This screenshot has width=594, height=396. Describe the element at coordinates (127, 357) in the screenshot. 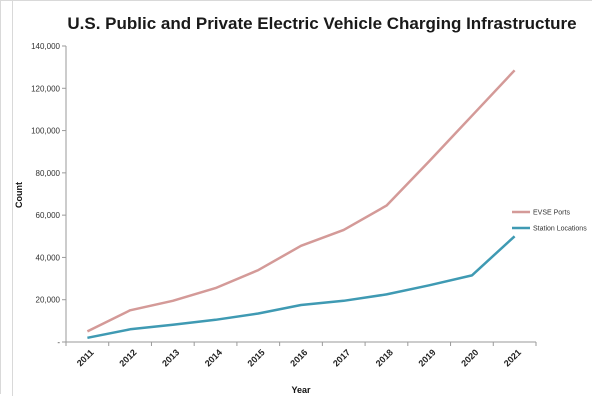

I see `x-tick-label: 2012` at that location.